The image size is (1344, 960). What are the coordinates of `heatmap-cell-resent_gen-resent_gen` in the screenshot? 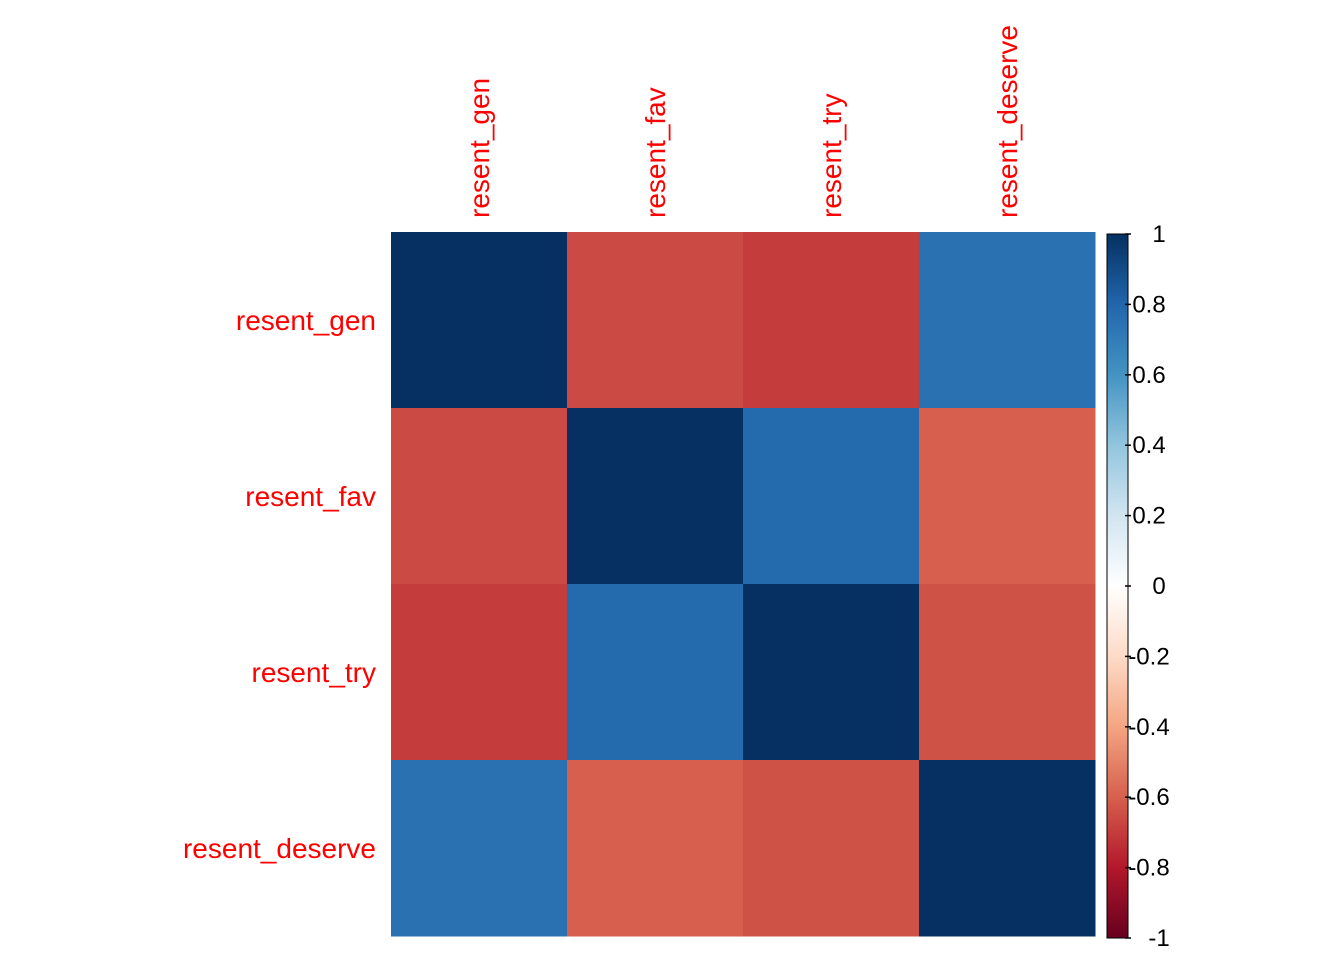 It's located at (479, 320).